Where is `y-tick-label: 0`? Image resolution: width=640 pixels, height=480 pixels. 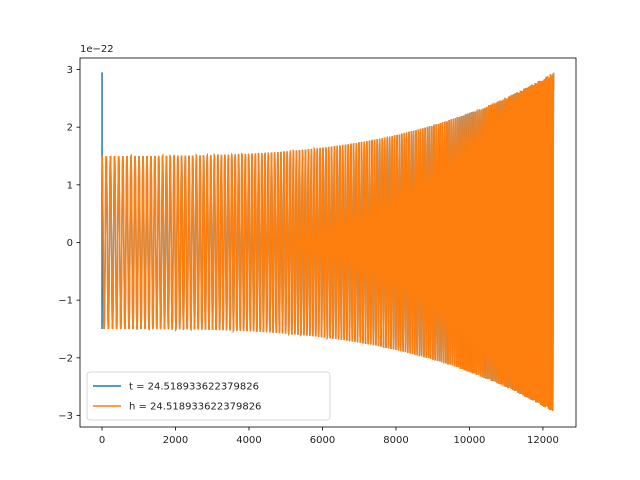
y-tick-label: 0 is located at coordinates (70, 243).